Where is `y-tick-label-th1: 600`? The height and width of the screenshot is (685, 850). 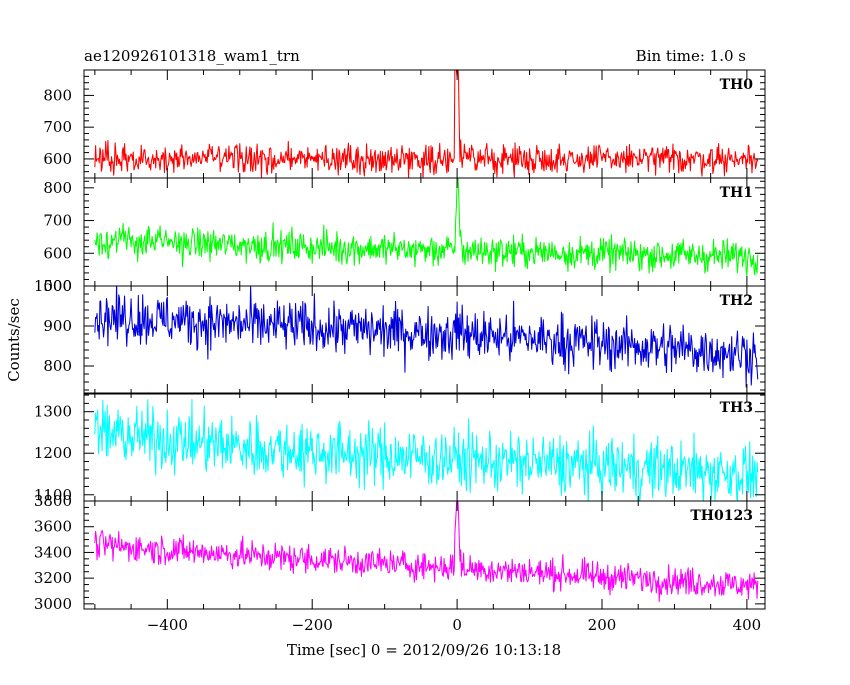 y-tick-label-th1: 600 is located at coordinates (57, 253).